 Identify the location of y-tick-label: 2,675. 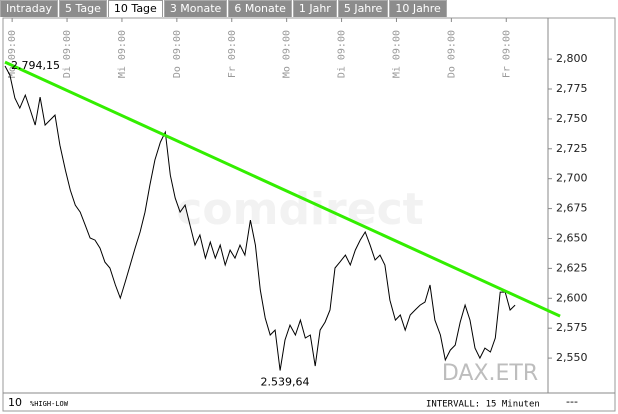
(572, 208).